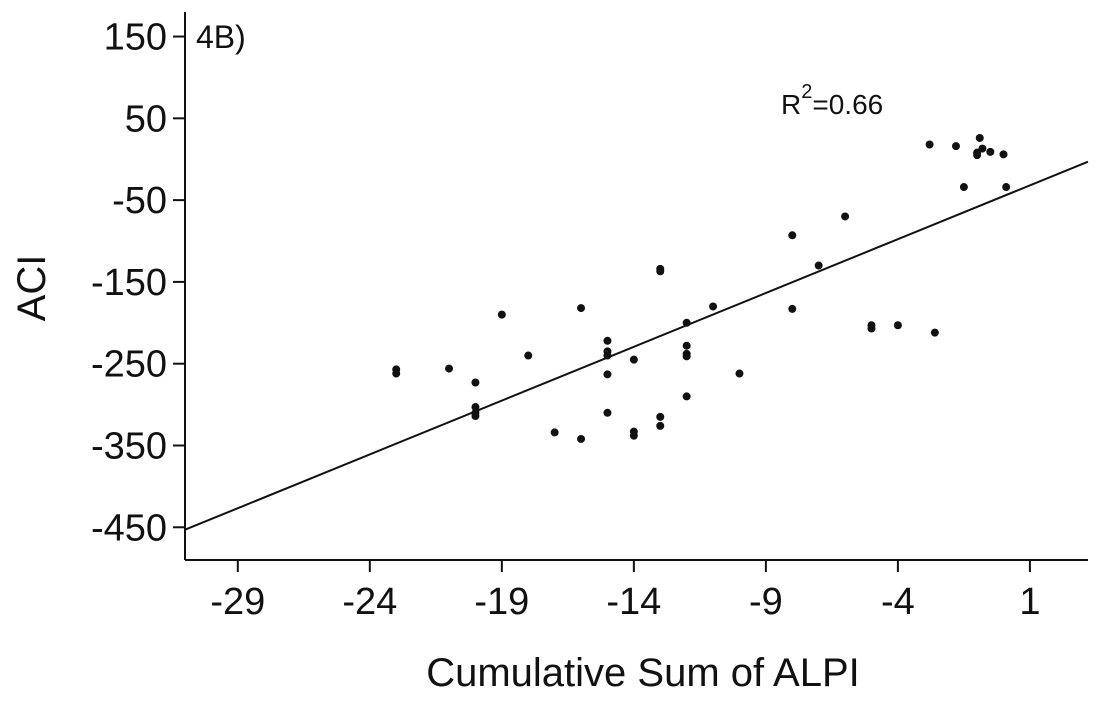  I want to click on y-tick-label: 150, so click(135, 38).